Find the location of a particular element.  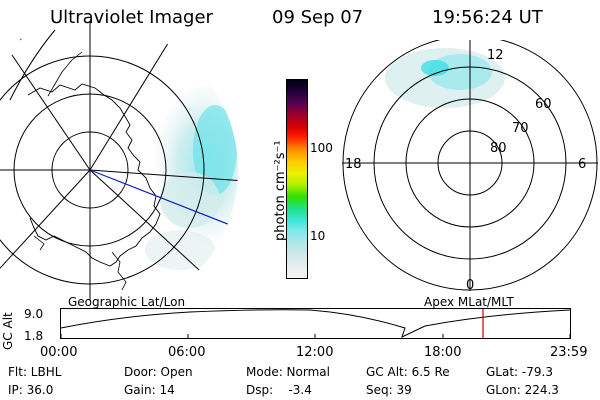

mlat-label-80: 80 is located at coordinates (498, 148).